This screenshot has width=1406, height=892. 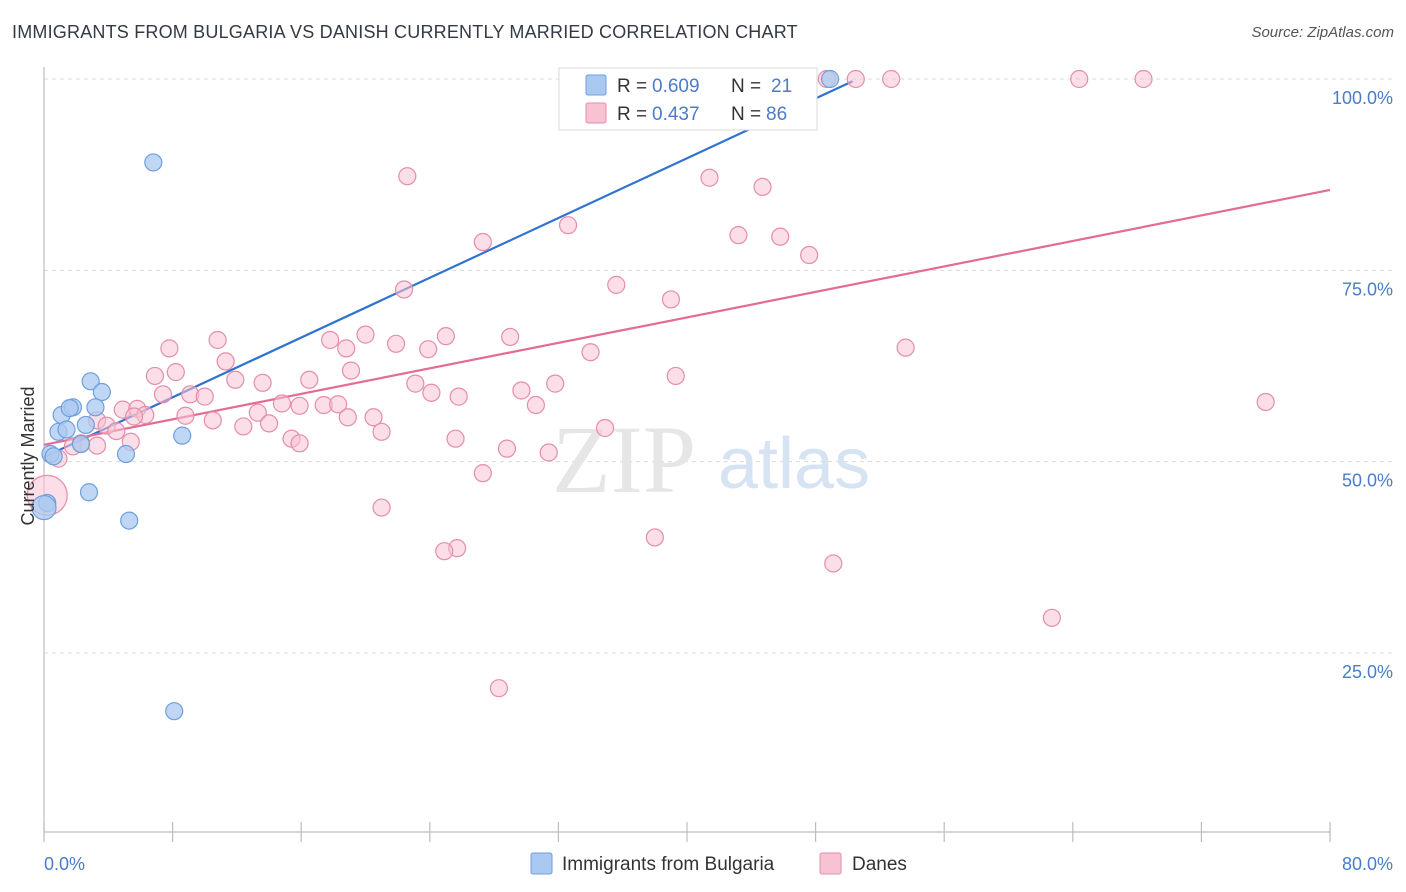 What do you see at coordinates (1367, 864) in the screenshot?
I see `x-tick-label-max: 80.0%` at bounding box center [1367, 864].